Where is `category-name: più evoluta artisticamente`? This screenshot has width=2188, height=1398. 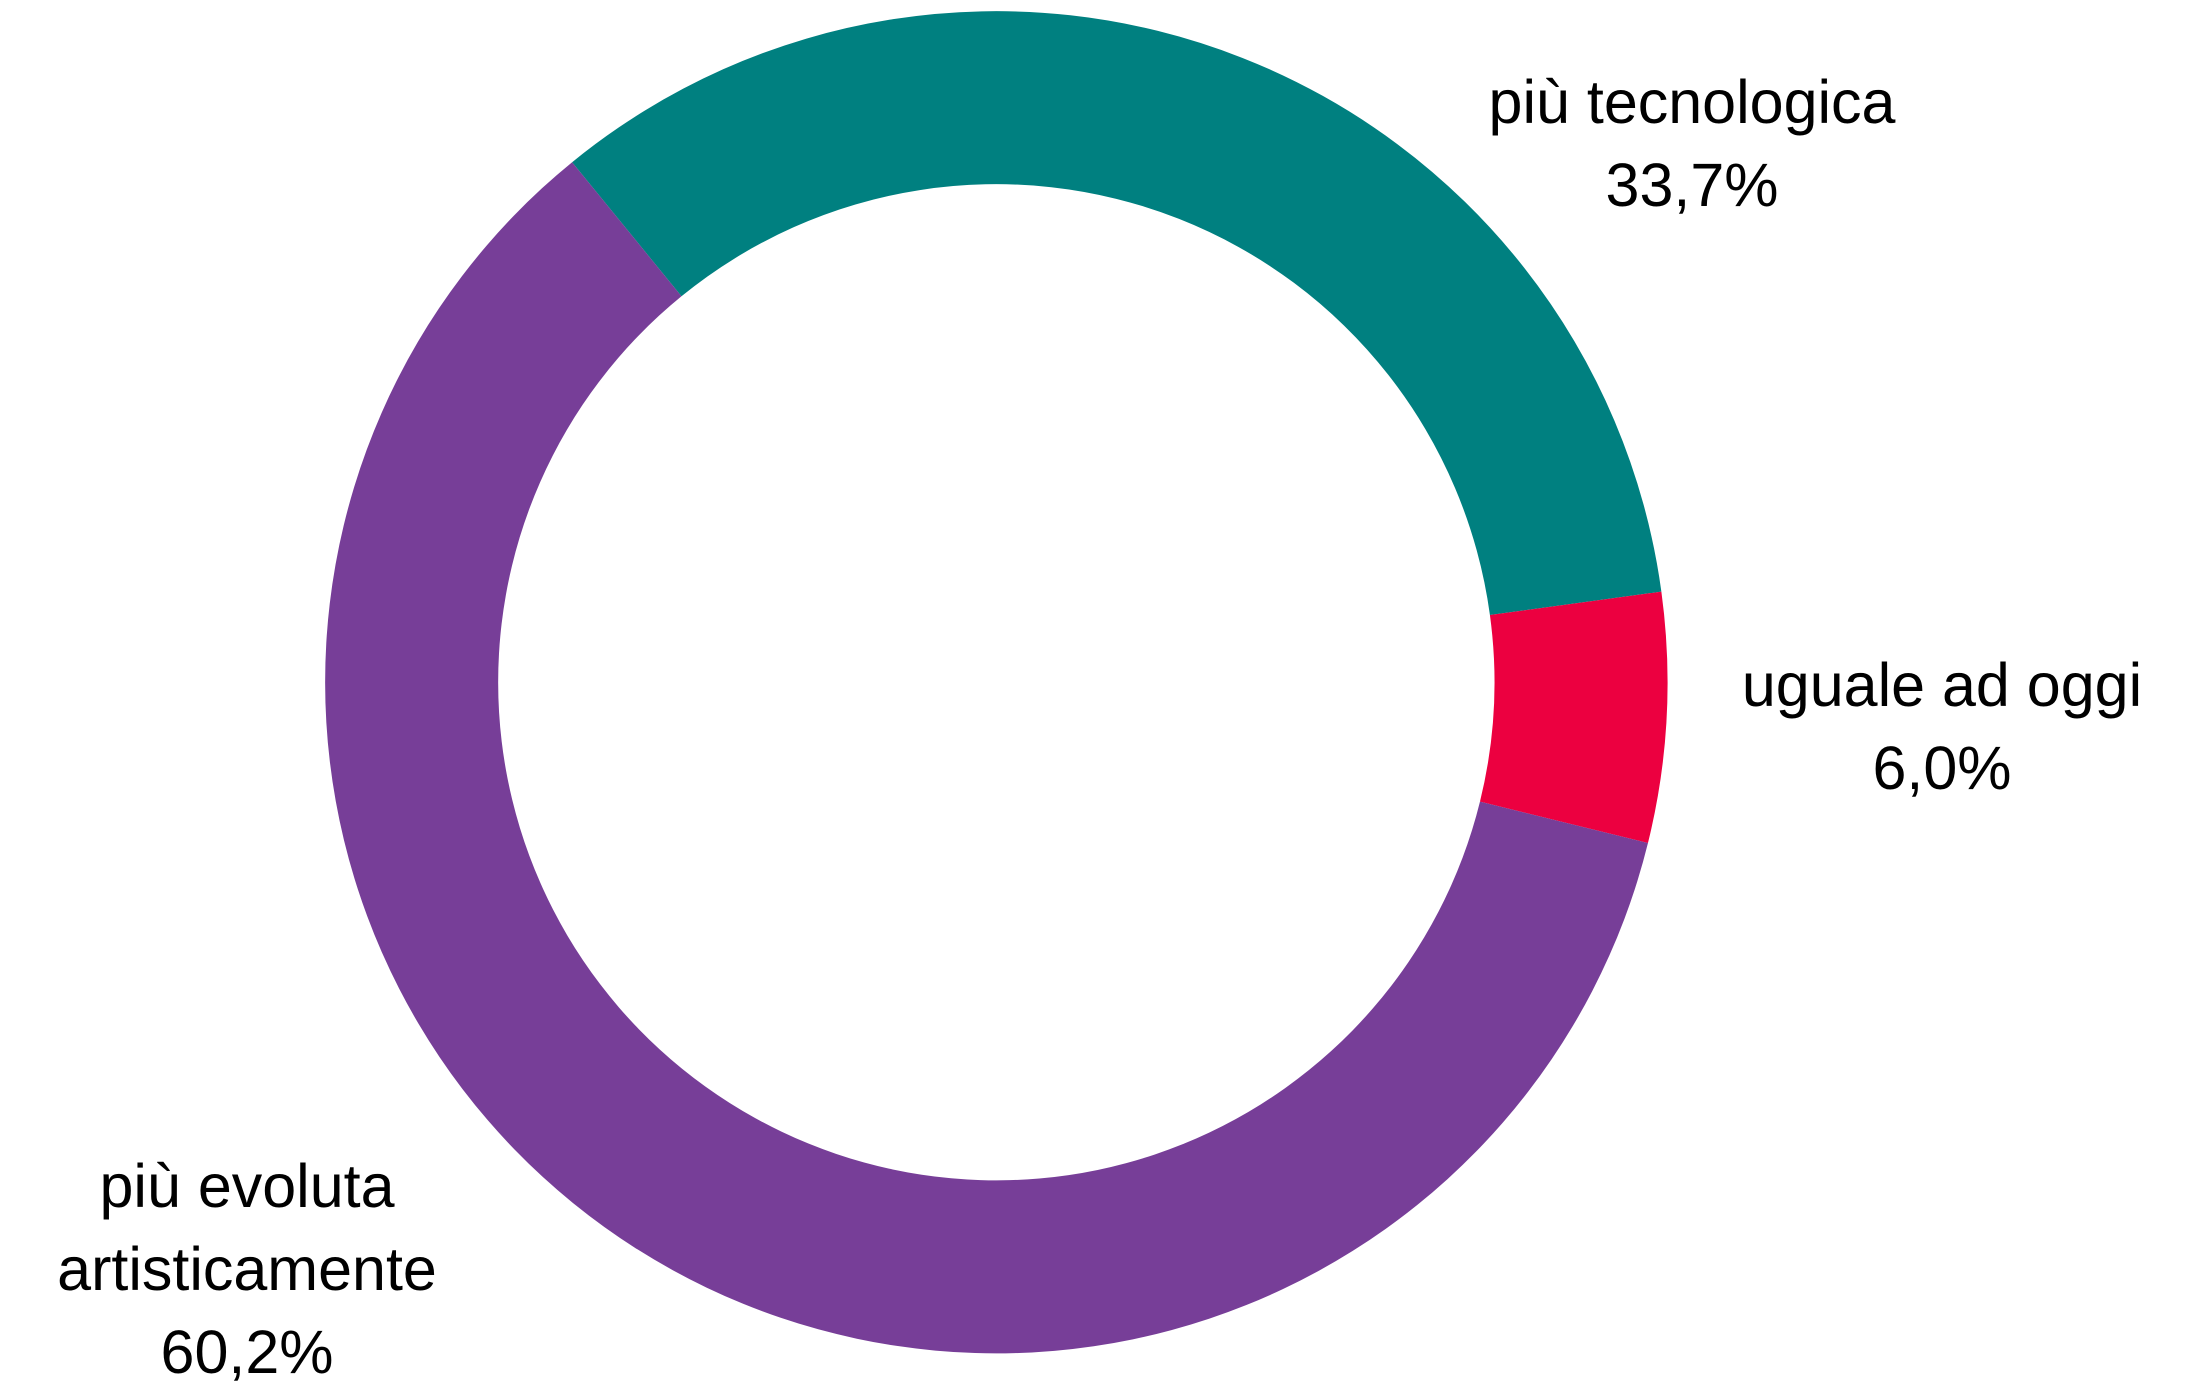 category-name: più evoluta artisticamente is located at coordinates (247, 1227).